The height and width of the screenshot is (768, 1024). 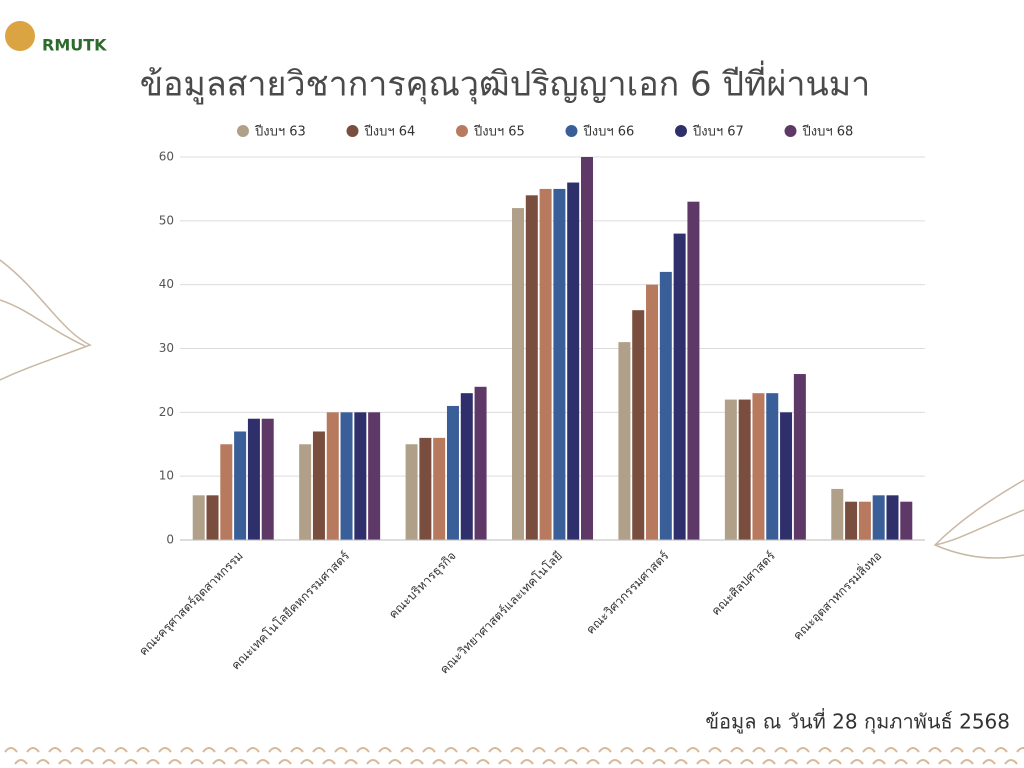 I want to click on logo-text: RMUTK, so click(x=74, y=45).